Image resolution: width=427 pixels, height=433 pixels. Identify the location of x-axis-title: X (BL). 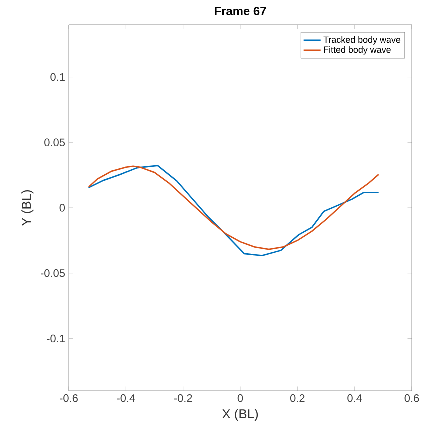
(240, 415).